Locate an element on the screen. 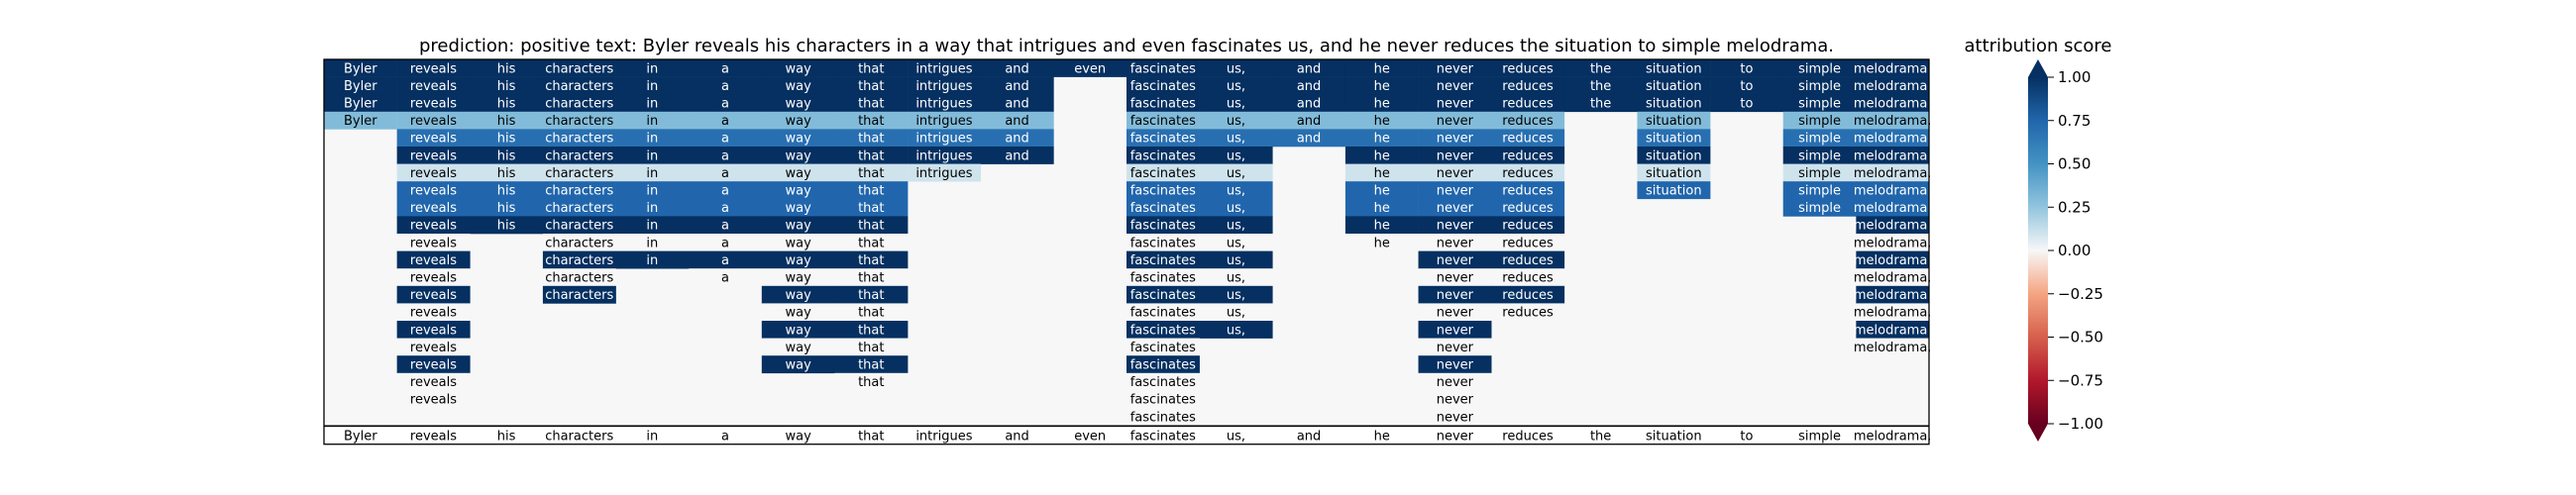 Image resolution: width=2576 pixels, height=495 pixels. colorbar-tick-label: −0.75 is located at coordinates (2081, 380).